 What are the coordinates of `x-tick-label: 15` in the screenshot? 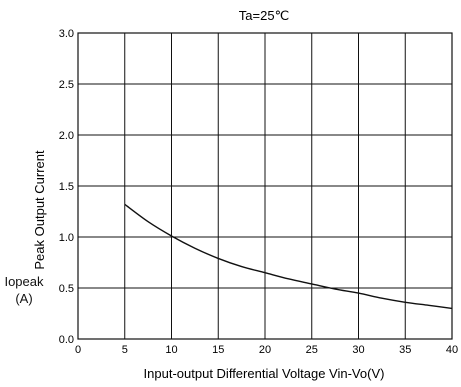 It's located at (218, 350).